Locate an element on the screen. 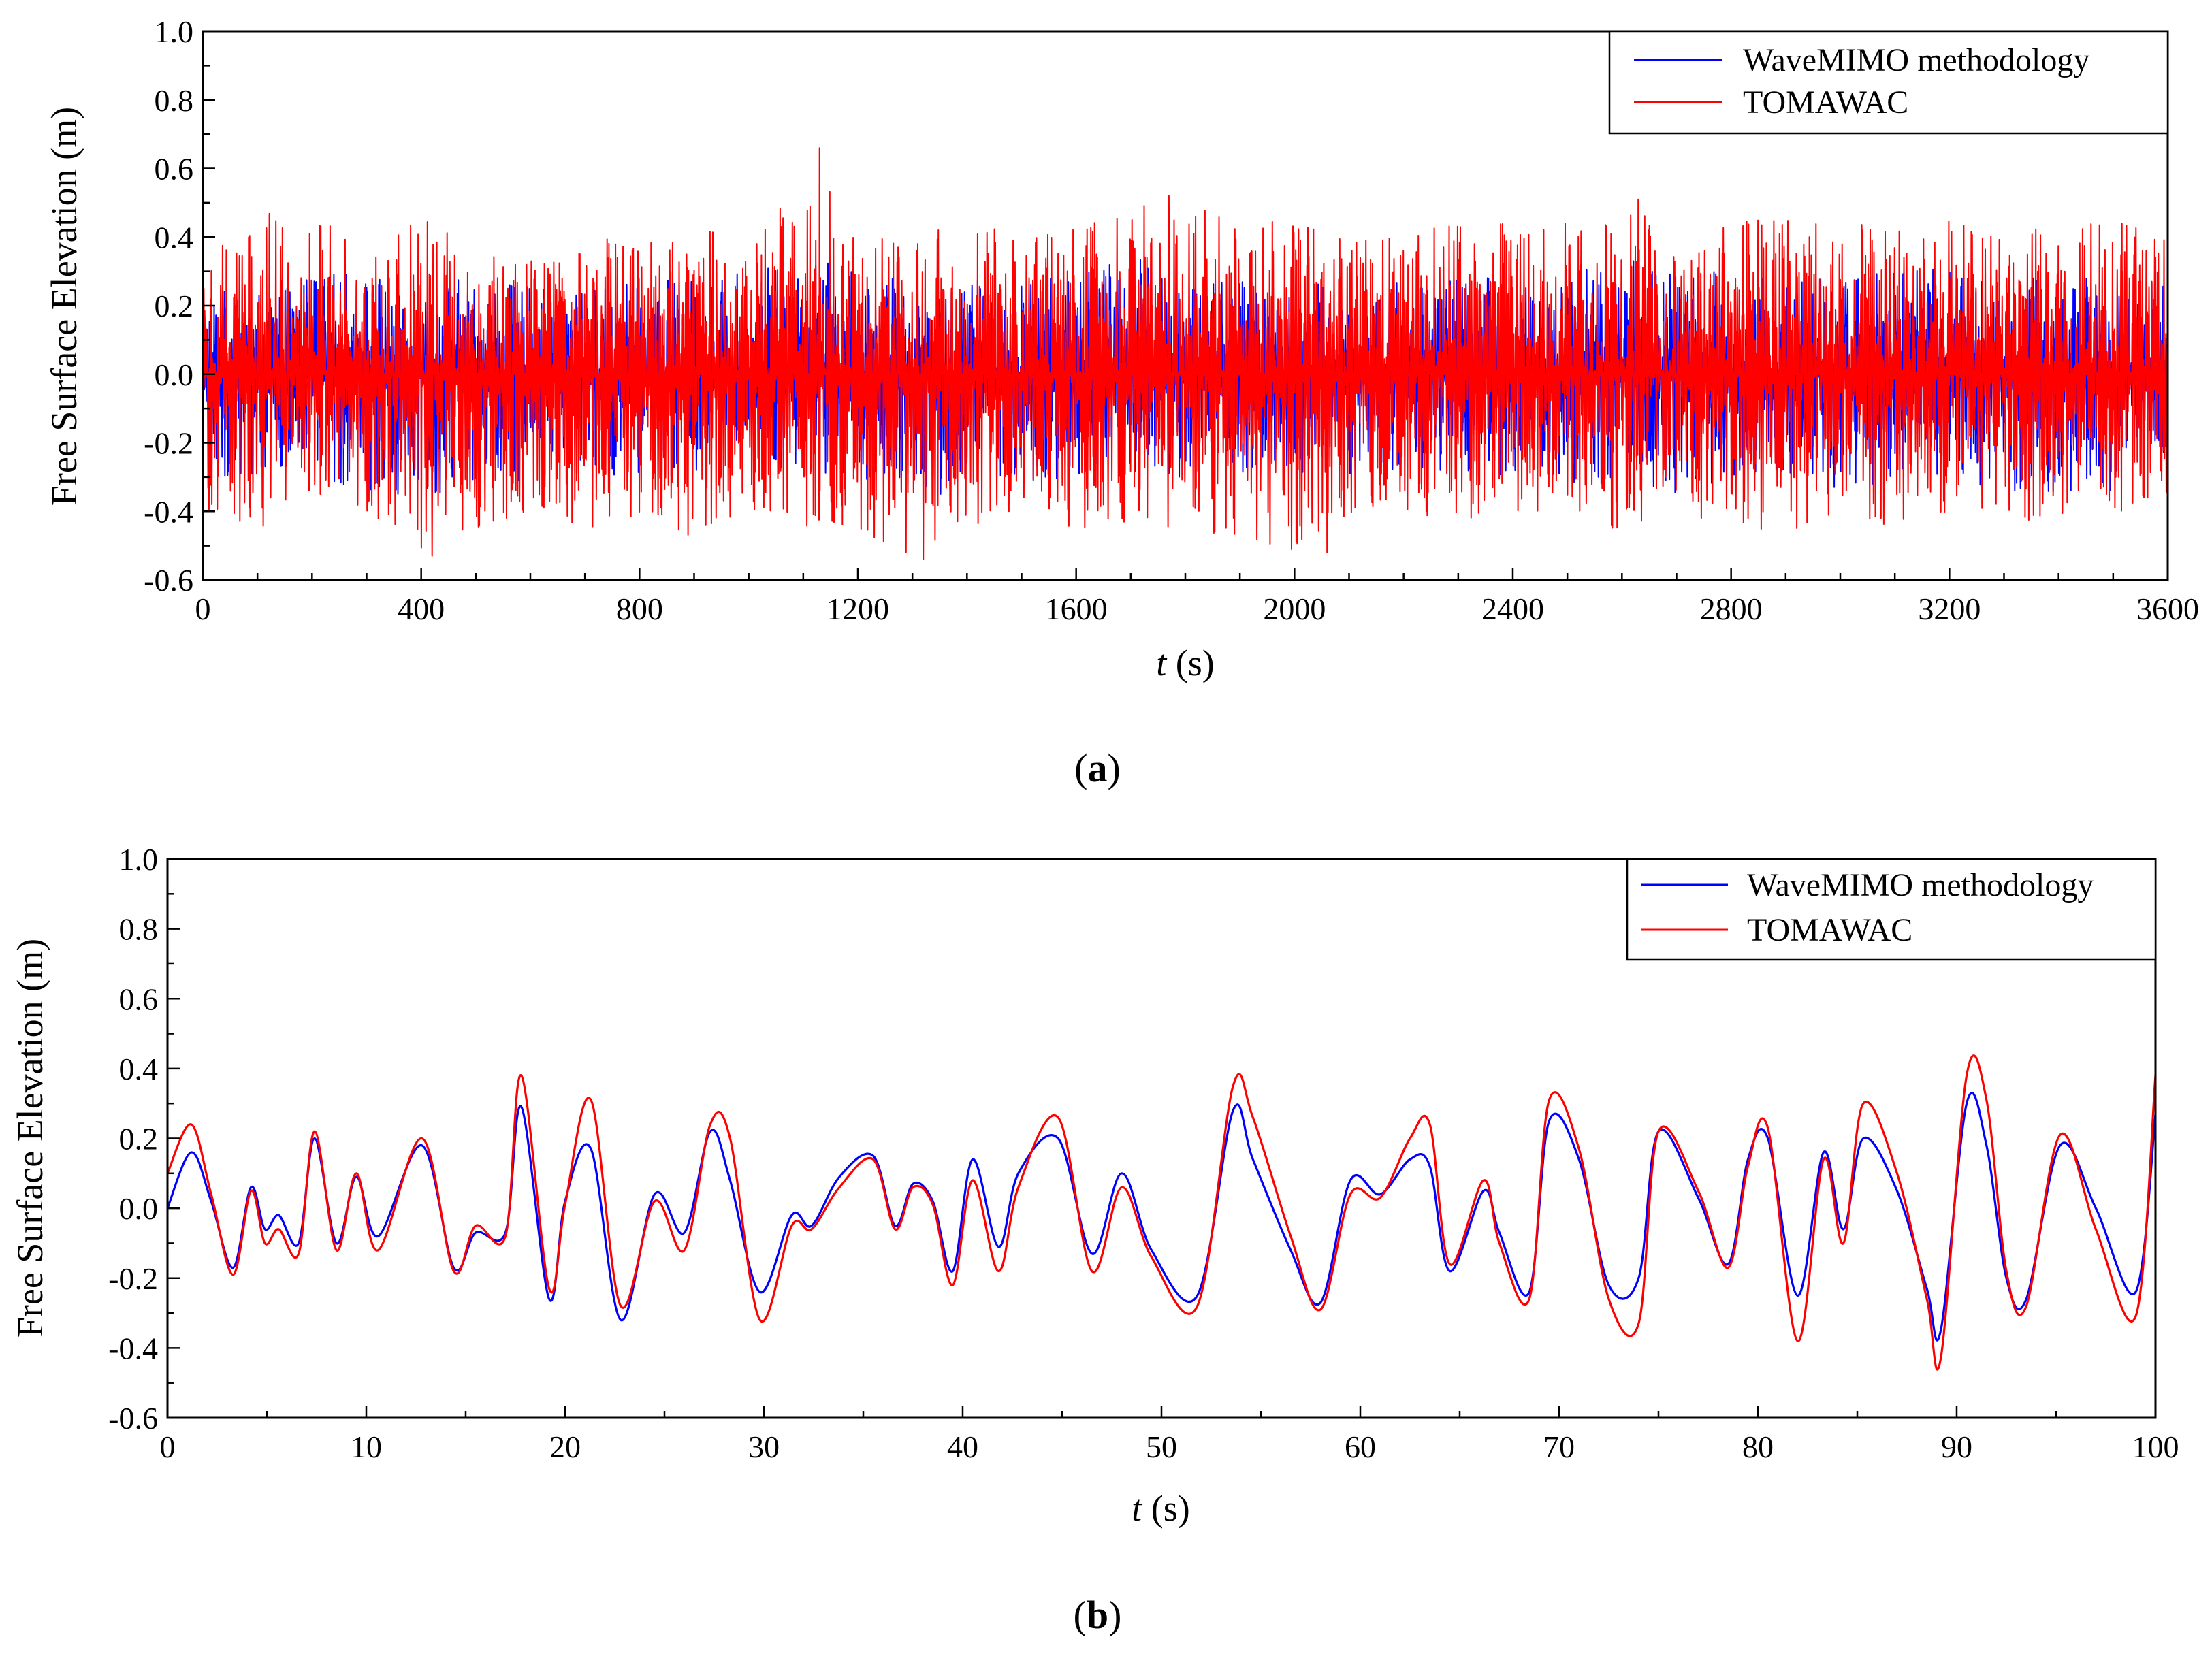 The height and width of the screenshot is (1654, 2212). x-tick-label: 800 is located at coordinates (639, 608).